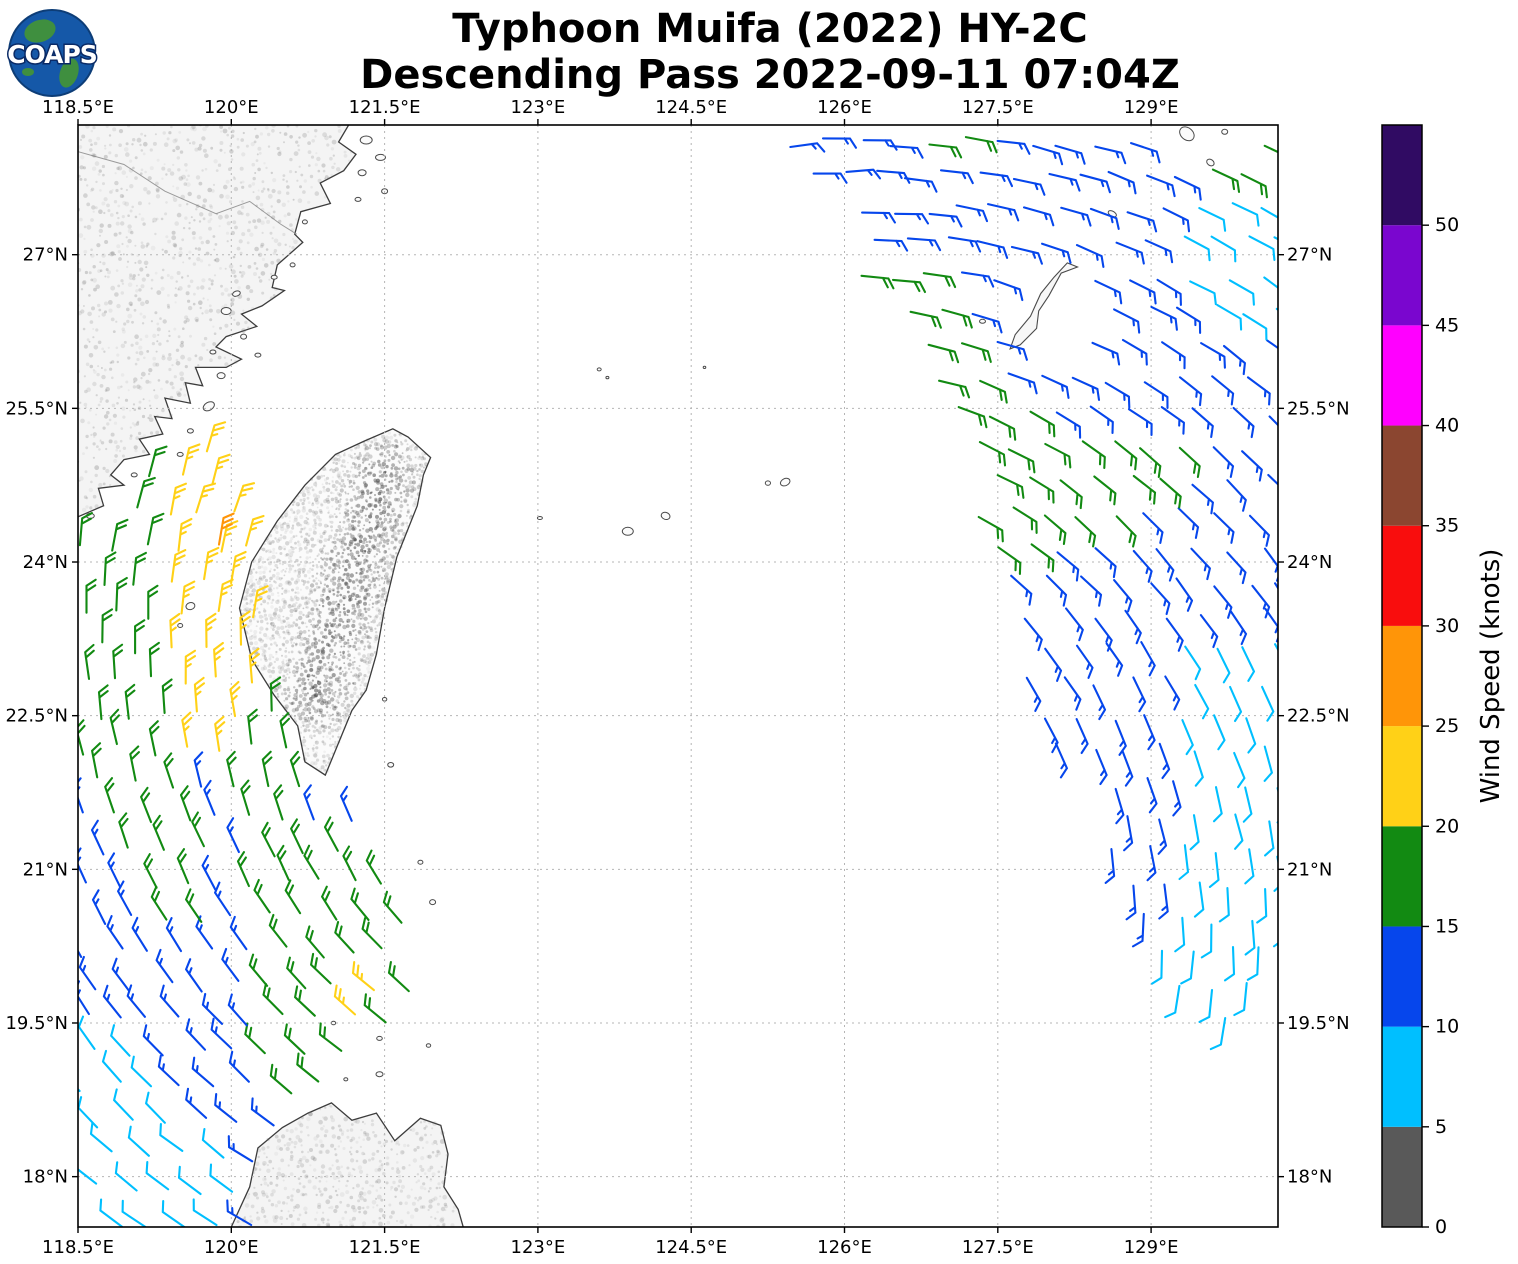 The height and width of the screenshot is (1264, 1518). What do you see at coordinates (40, 31) in the screenshot?
I see `logo-continent-north` at bounding box center [40, 31].